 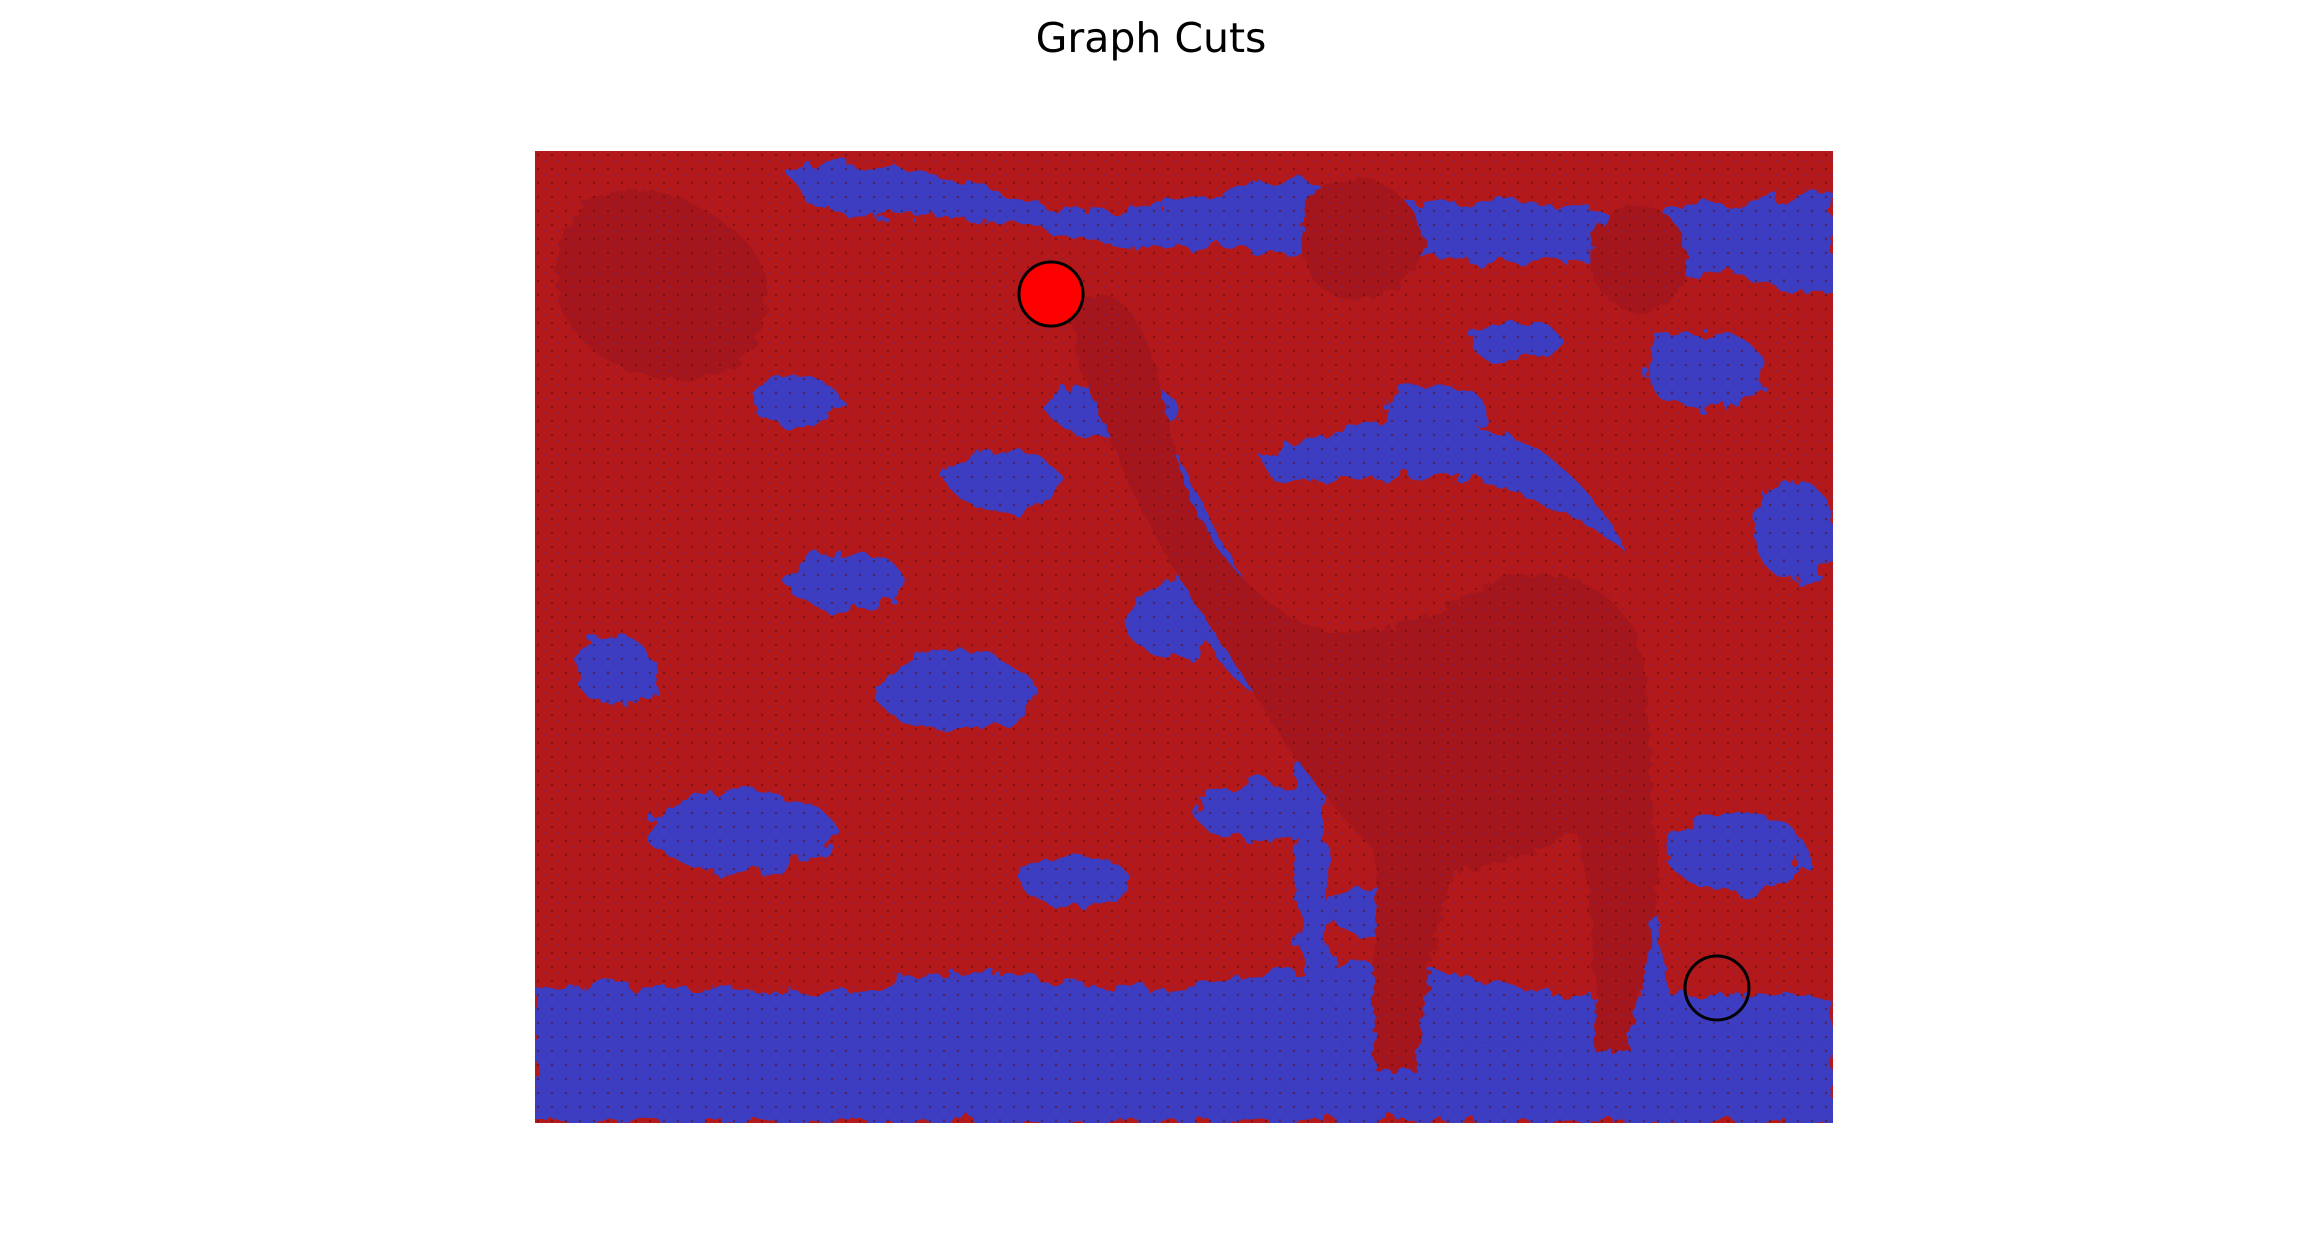 I want to click on foreground-seed-marker, so click(x=1051, y=294).